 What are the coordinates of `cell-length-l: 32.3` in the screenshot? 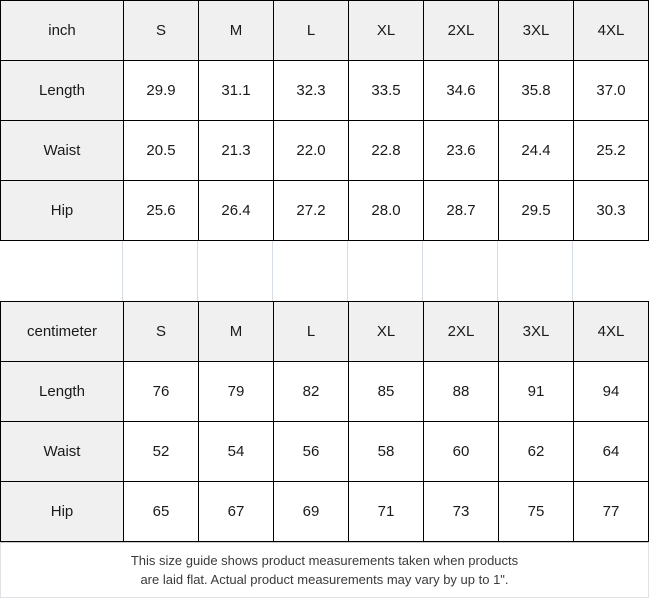 It's located at (311, 90).